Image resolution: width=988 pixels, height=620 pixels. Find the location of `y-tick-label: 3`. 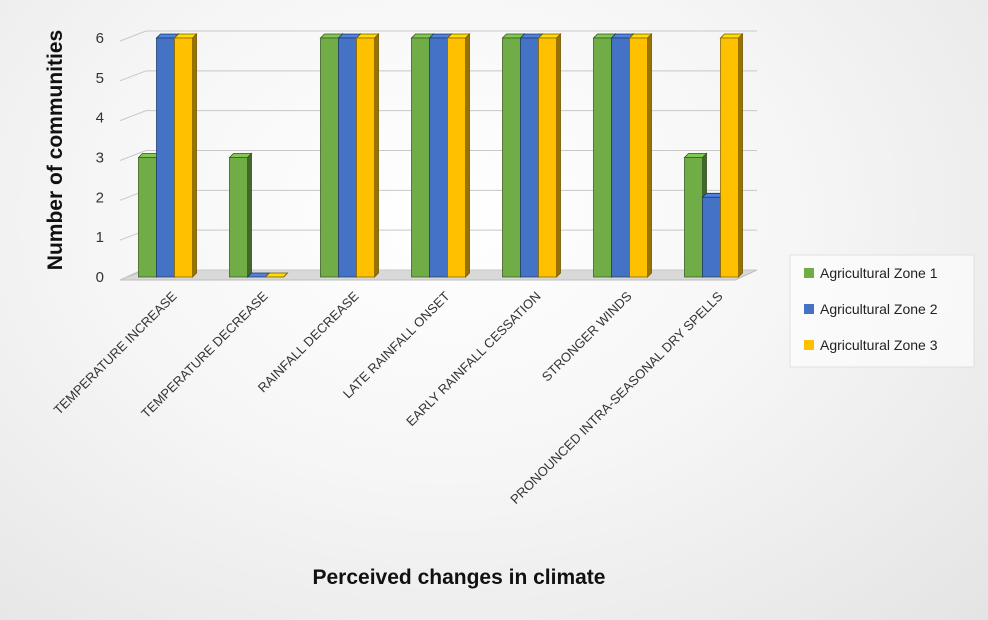

y-tick-label: 3 is located at coordinates (100, 158).